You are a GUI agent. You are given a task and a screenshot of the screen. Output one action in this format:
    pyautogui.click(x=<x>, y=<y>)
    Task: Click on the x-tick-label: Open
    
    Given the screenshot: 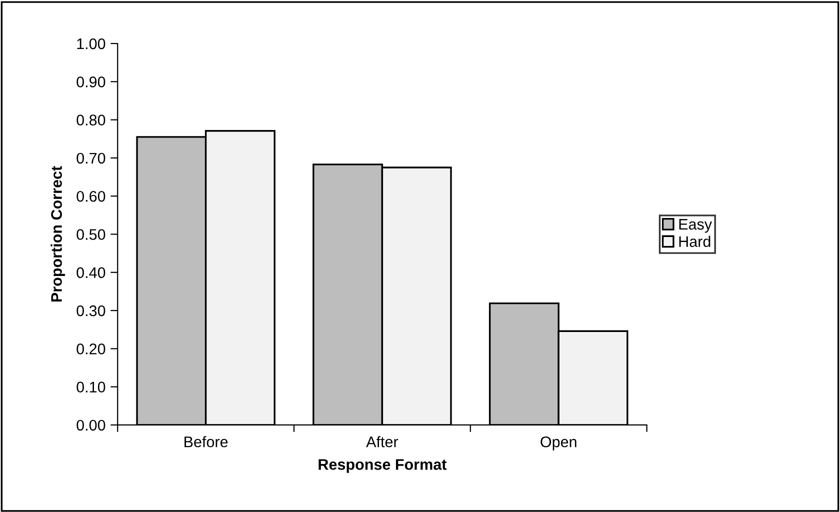 What is the action you would take?
    pyautogui.click(x=558, y=443)
    